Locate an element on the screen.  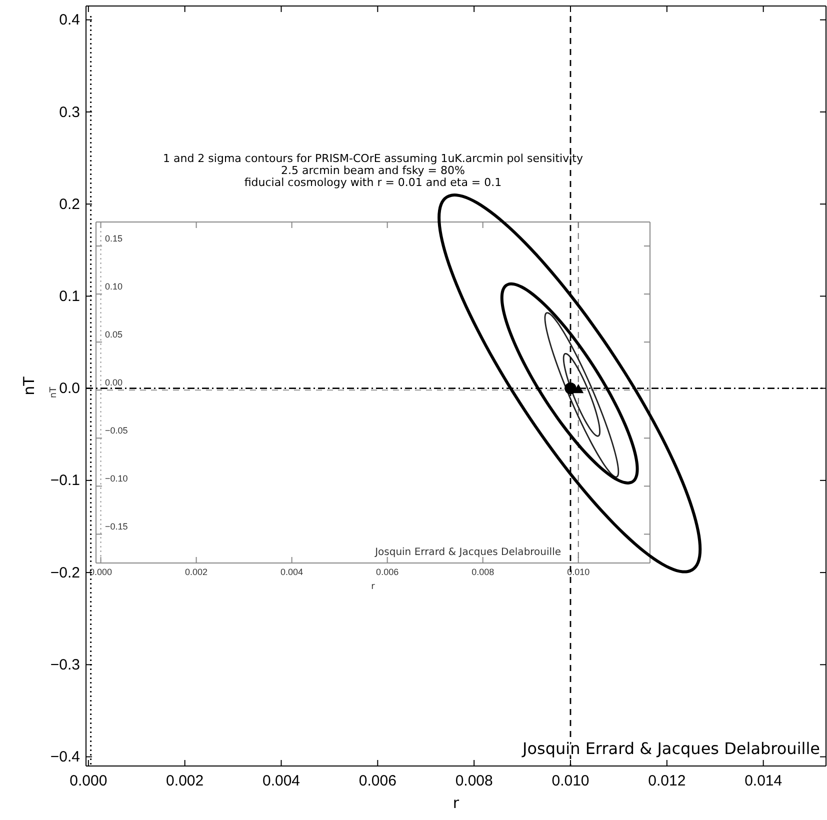
y-tick-label: 0.4 is located at coordinates (69, 20).